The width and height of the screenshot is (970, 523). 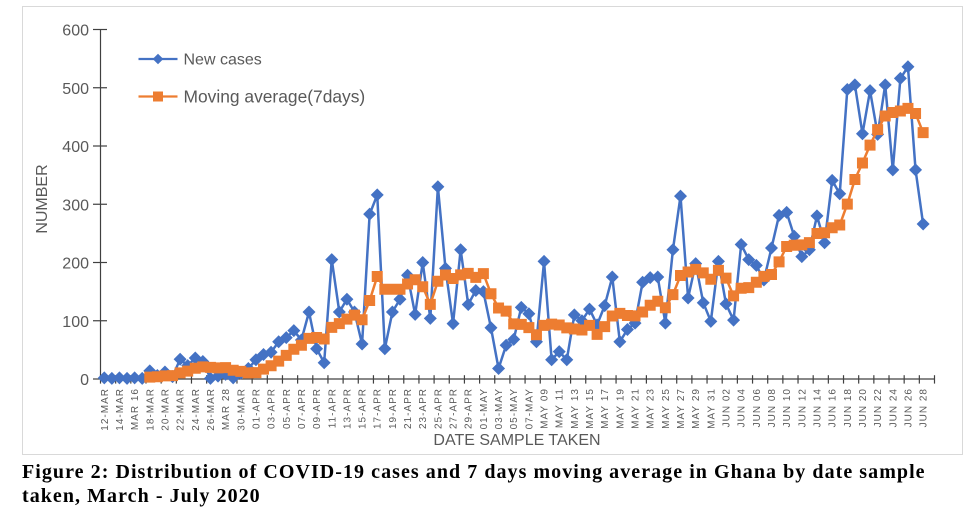 What do you see at coordinates (223, 60) in the screenshot?
I see `svg-text: New cases` at bounding box center [223, 60].